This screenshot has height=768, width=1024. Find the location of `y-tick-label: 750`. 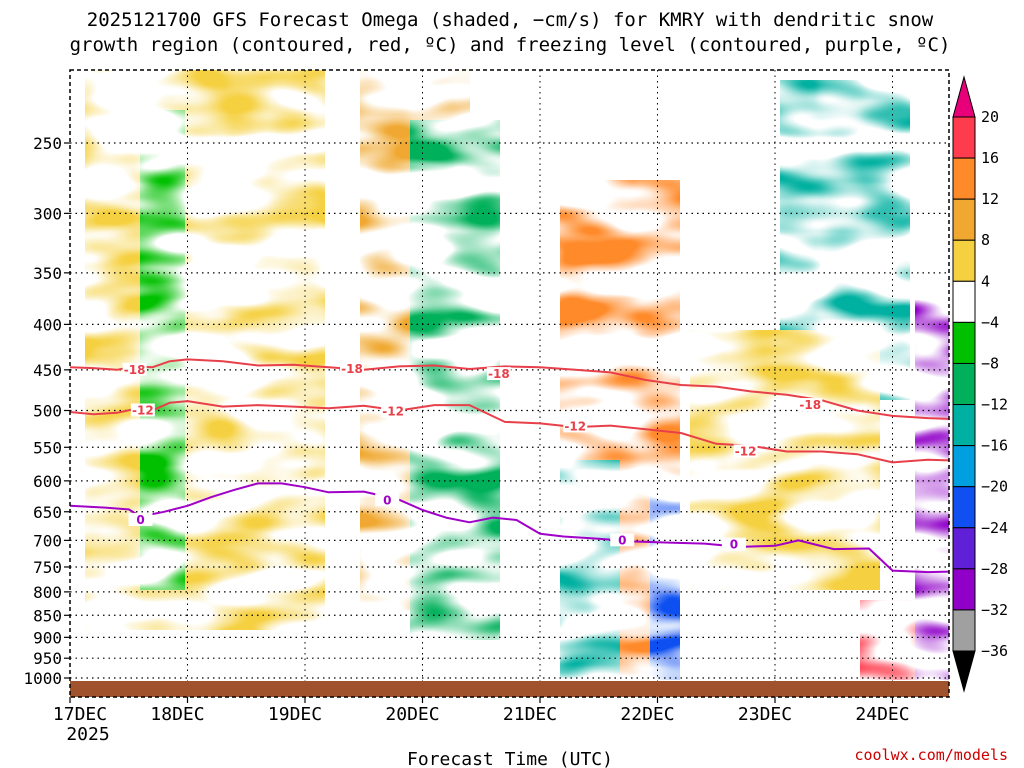

y-tick-label: 750 is located at coordinates (47, 567).